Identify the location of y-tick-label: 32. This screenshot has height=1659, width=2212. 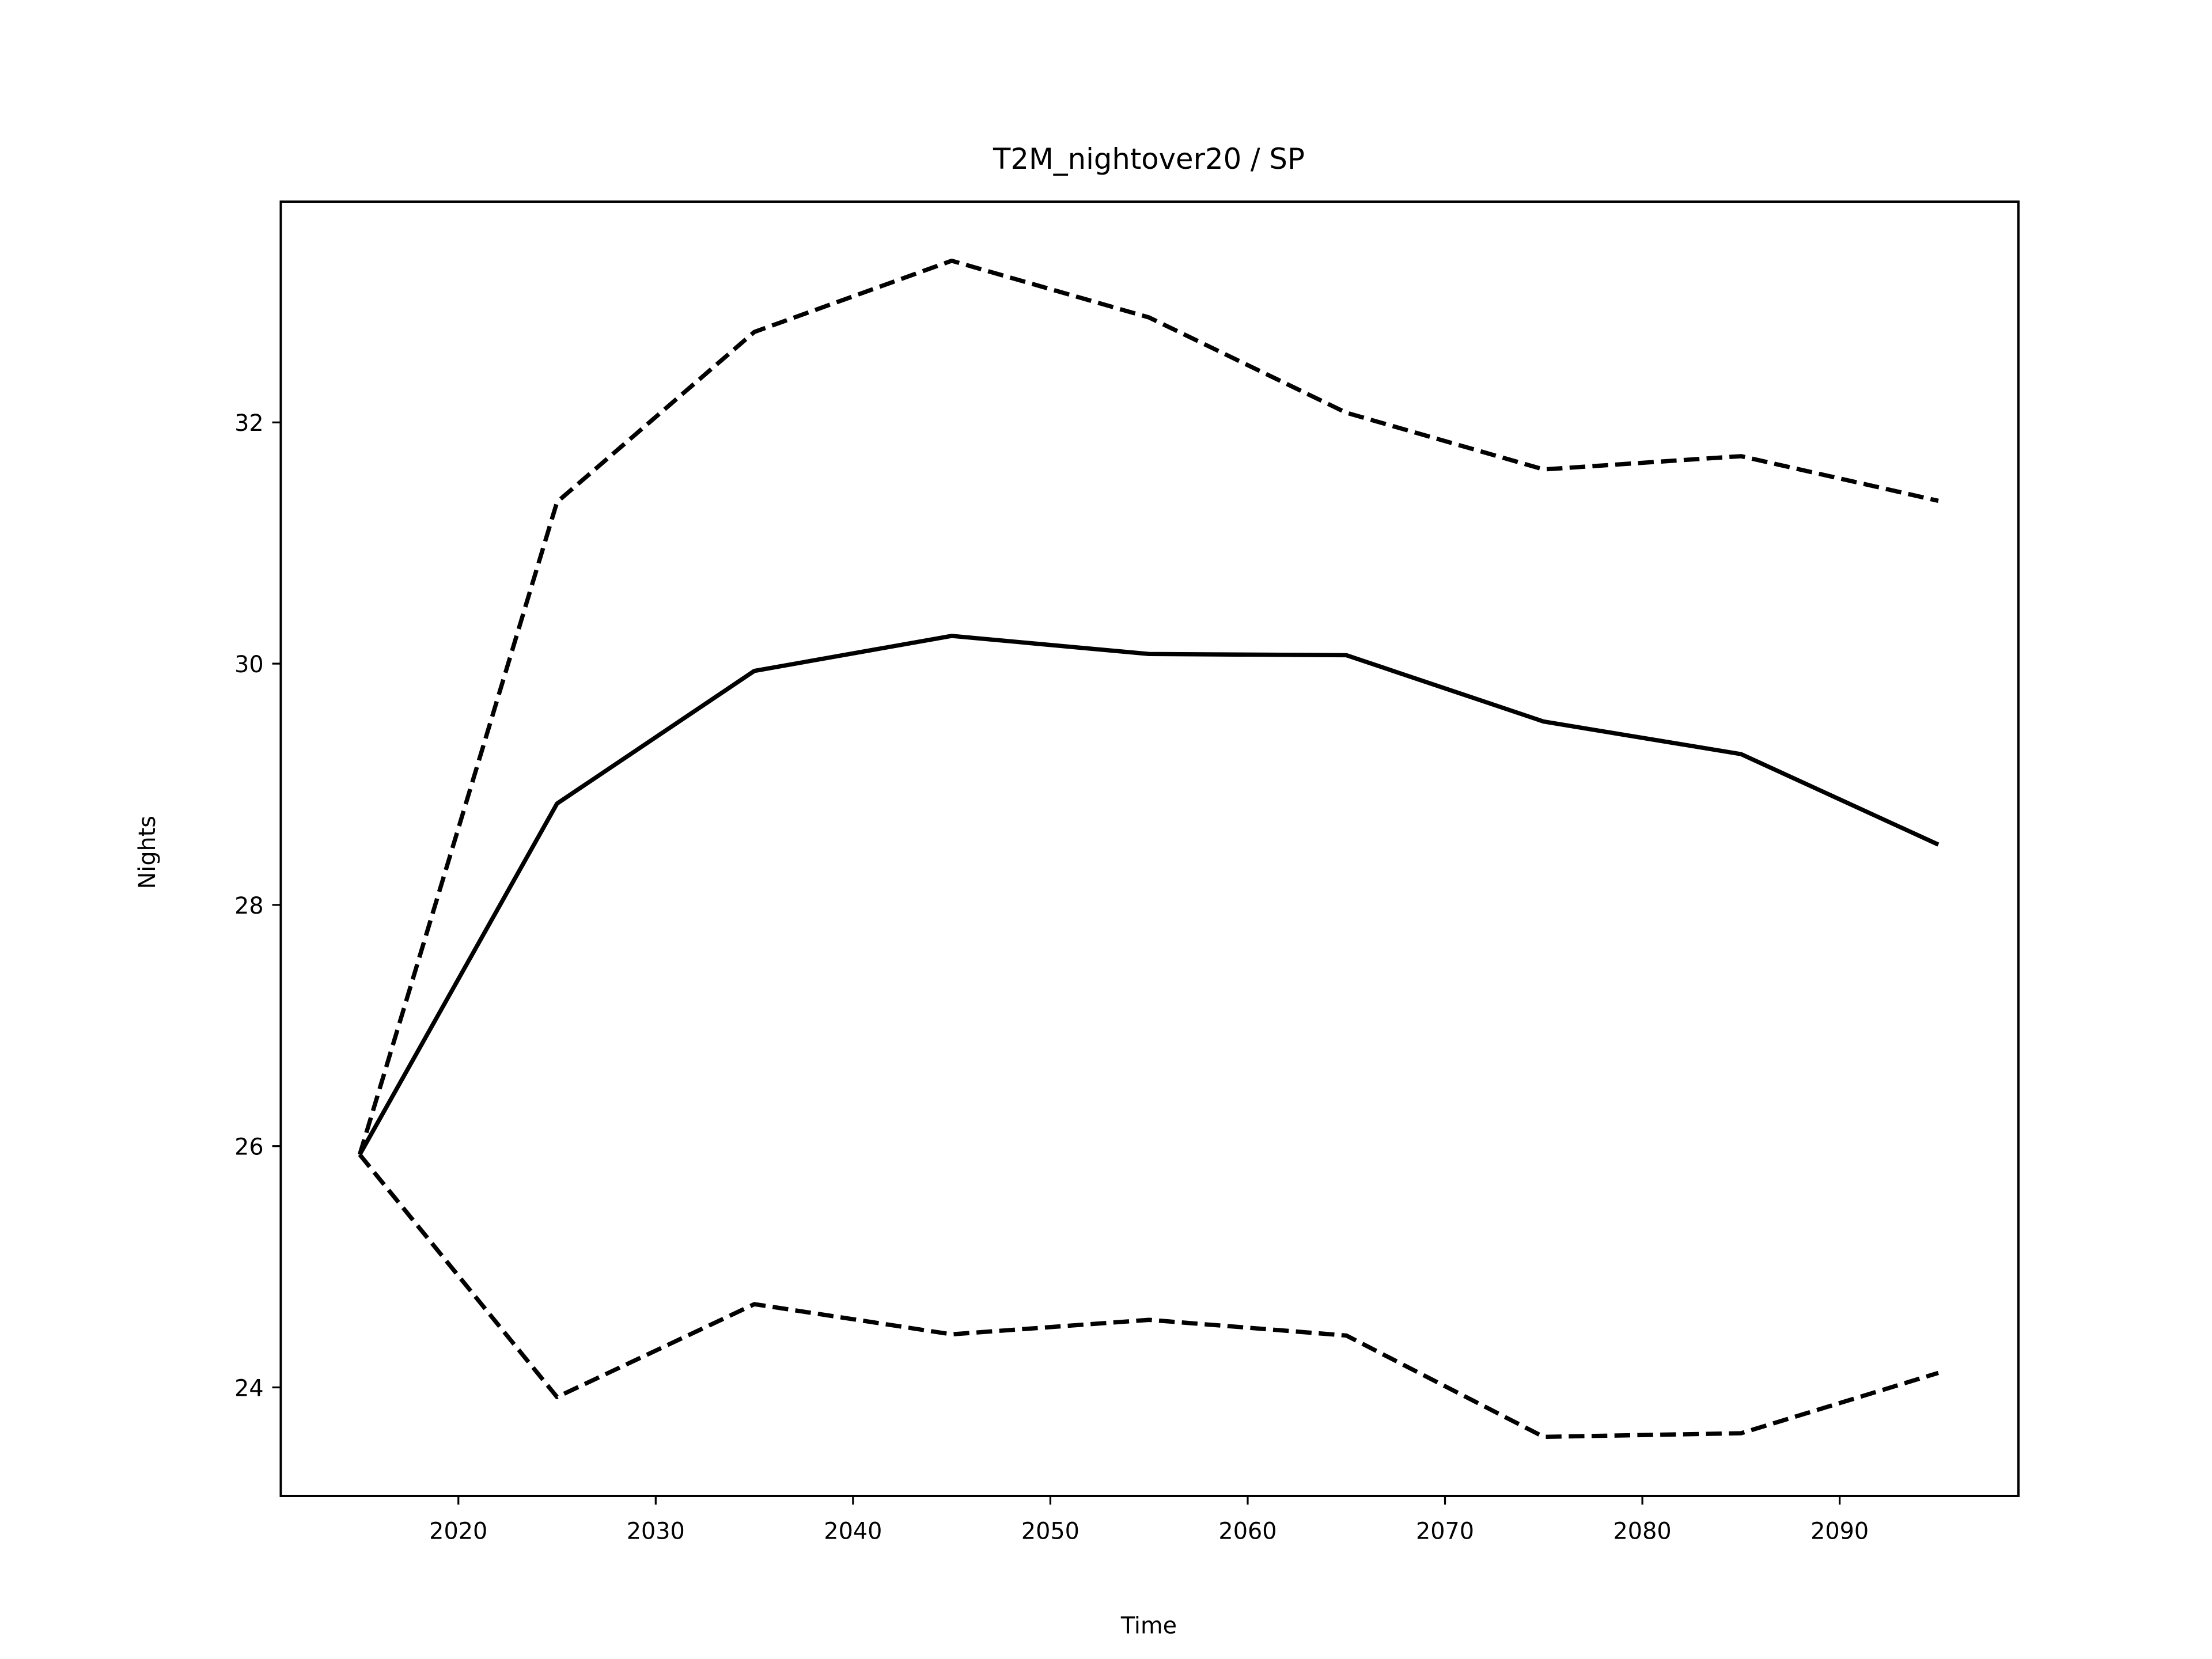
(249, 423).